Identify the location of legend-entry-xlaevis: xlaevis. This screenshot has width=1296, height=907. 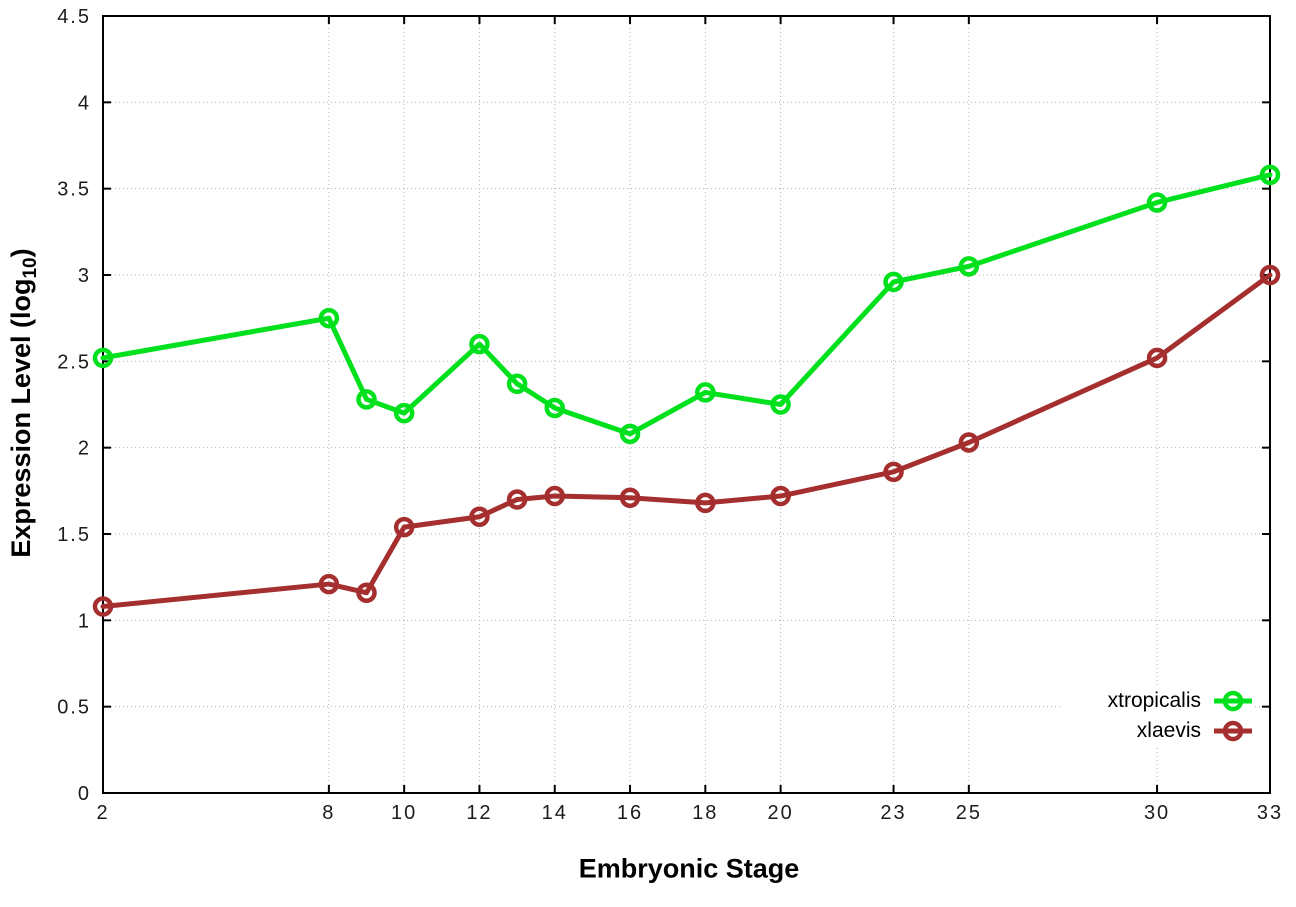
(1157, 731).